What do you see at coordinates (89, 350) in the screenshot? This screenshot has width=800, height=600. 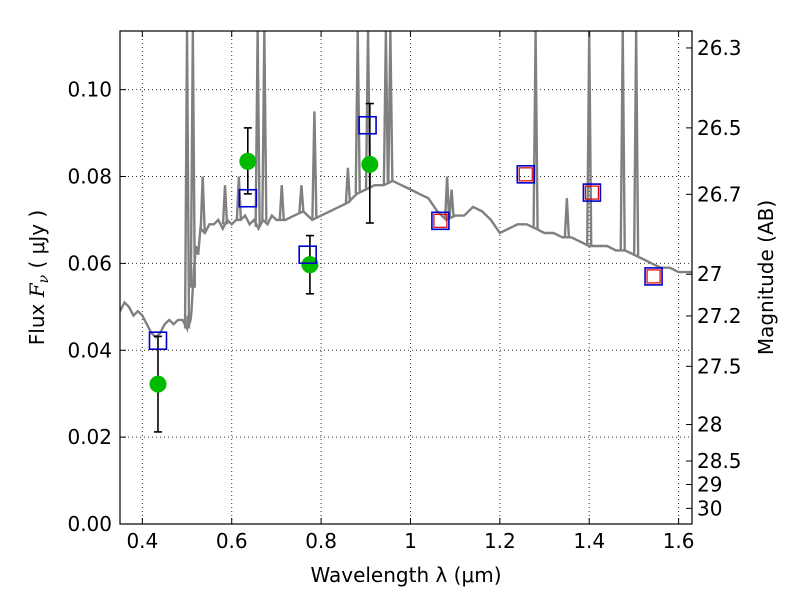 I see `y-tick-label: 0.04` at bounding box center [89, 350].